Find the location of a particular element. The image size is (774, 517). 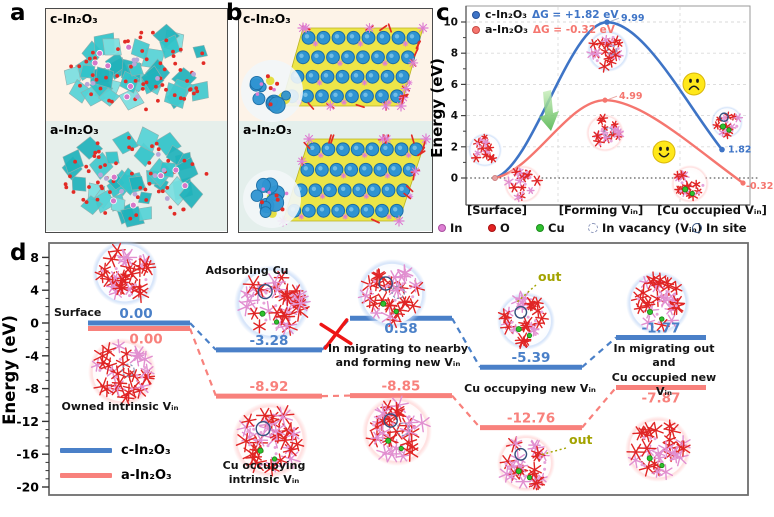

point-value-label: -0.32 is located at coordinates (759, 186).